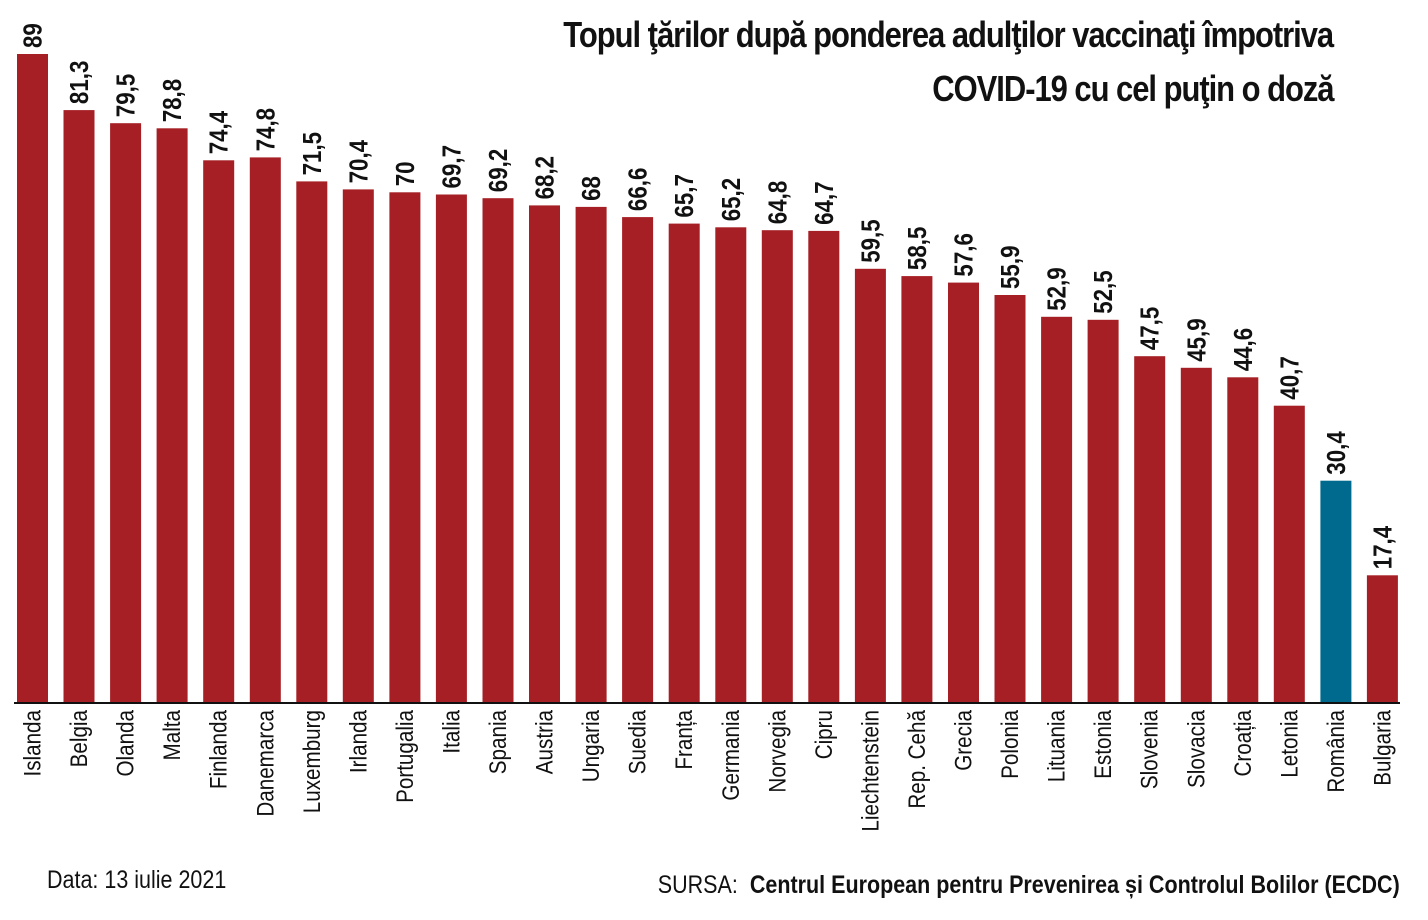 The width and height of the screenshot is (1428, 920). Describe the element at coordinates (1383, 547) in the screenshot. I see `value-label-bulgaria: 17,4` at that location.